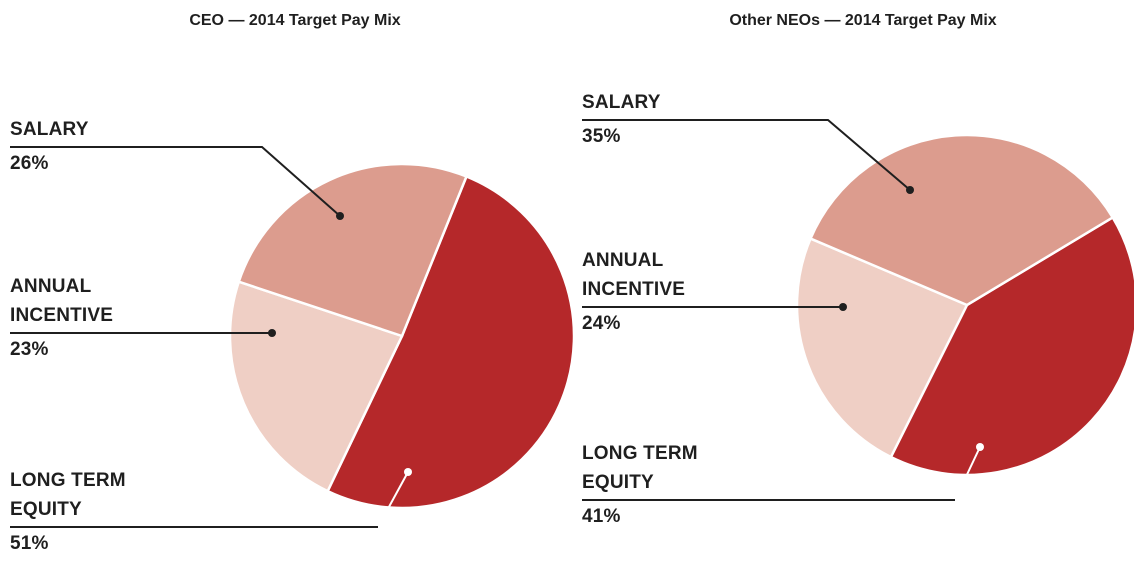 Image resolution: width=1134 pixels, height=561 pixels. Describe the element at coordinates (29, 349) in the screenshot. I see `value-label: 23%` at that location.